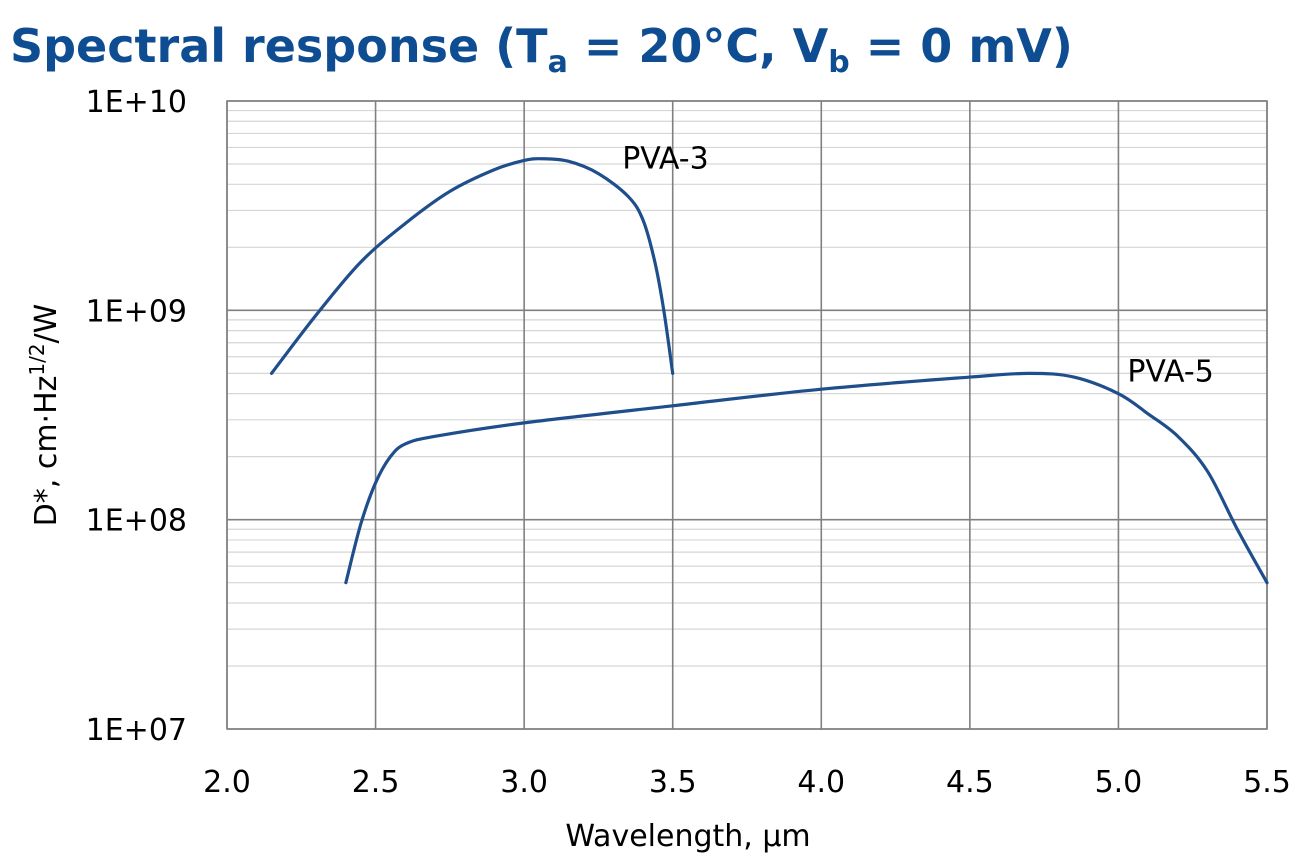  Describe the element at coordinates (918, 266) in the screenshot. I see `series-labels: PVA-3 PVA-5` at that location.